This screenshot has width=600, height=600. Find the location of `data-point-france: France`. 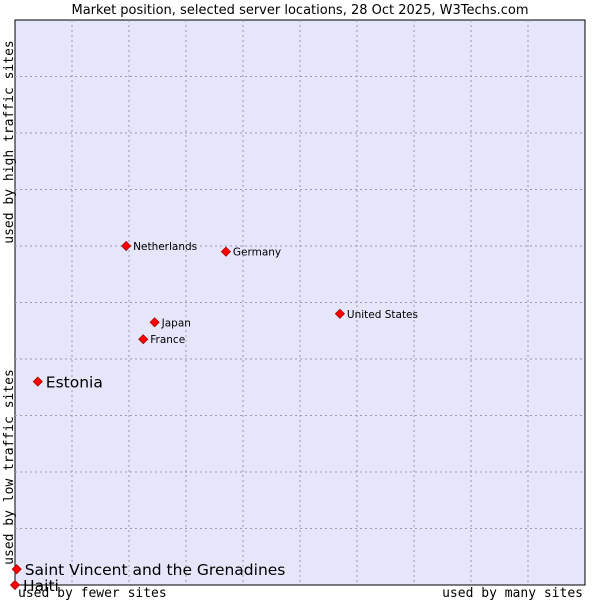

data-point-france: France is located at coordinates (161, 340).